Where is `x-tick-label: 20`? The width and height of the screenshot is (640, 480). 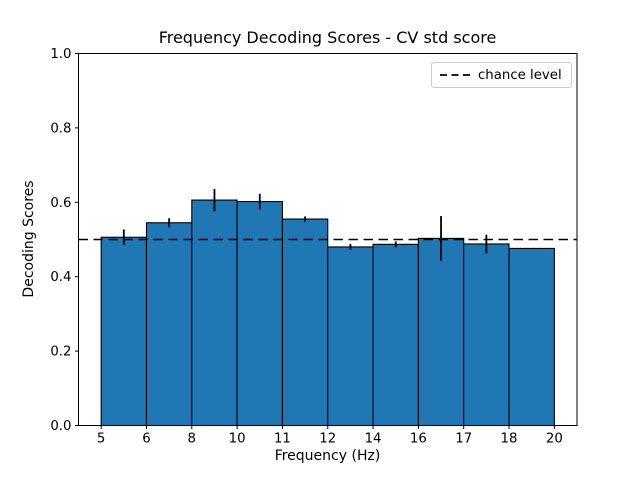
x-tick-label: 20 is located at coordinates (554, 439).